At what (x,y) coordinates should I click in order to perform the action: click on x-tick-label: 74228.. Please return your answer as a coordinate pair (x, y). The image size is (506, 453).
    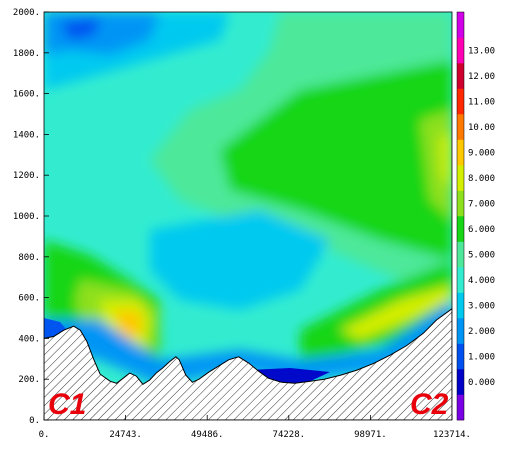
    Looking at the image, I should click on (289, 435).